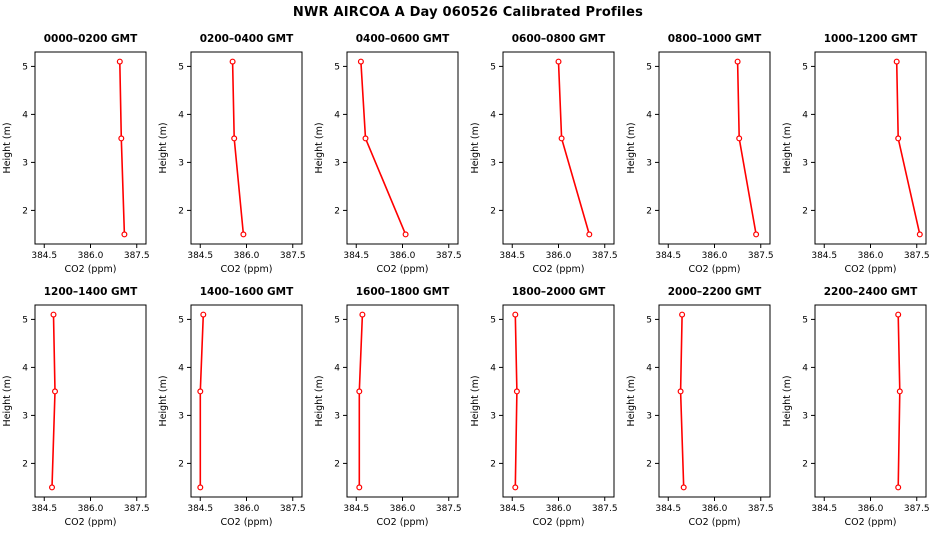 This screenshot has height=540, width=936. What do you see at coordinates (247, 292) in the screenshot?
I see `panel-title: 1400–1600 GMT` at bounding box center [247, 292].